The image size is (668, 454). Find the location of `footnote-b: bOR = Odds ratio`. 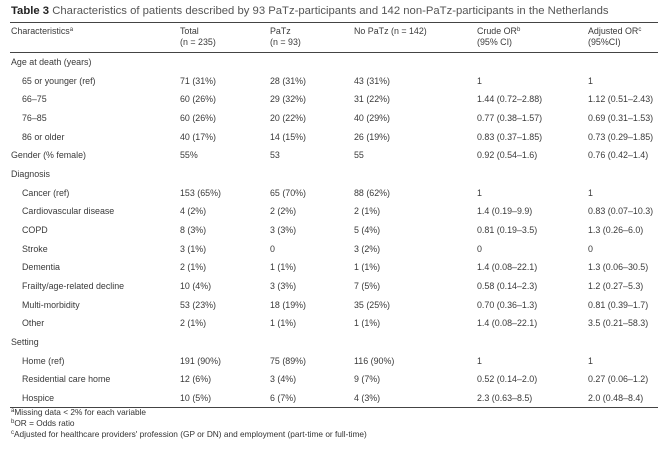

footnote-b: bOR = Odds ratio is located at coordinates (43, 423).